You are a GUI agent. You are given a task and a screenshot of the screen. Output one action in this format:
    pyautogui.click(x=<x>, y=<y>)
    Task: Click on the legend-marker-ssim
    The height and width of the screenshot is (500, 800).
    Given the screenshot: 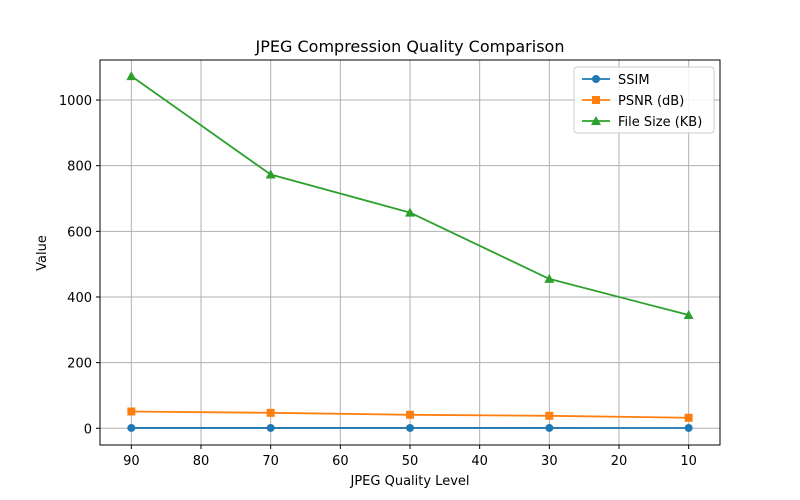 What is the action you would take?
    pyautogui.click(x=596, y=79)
    